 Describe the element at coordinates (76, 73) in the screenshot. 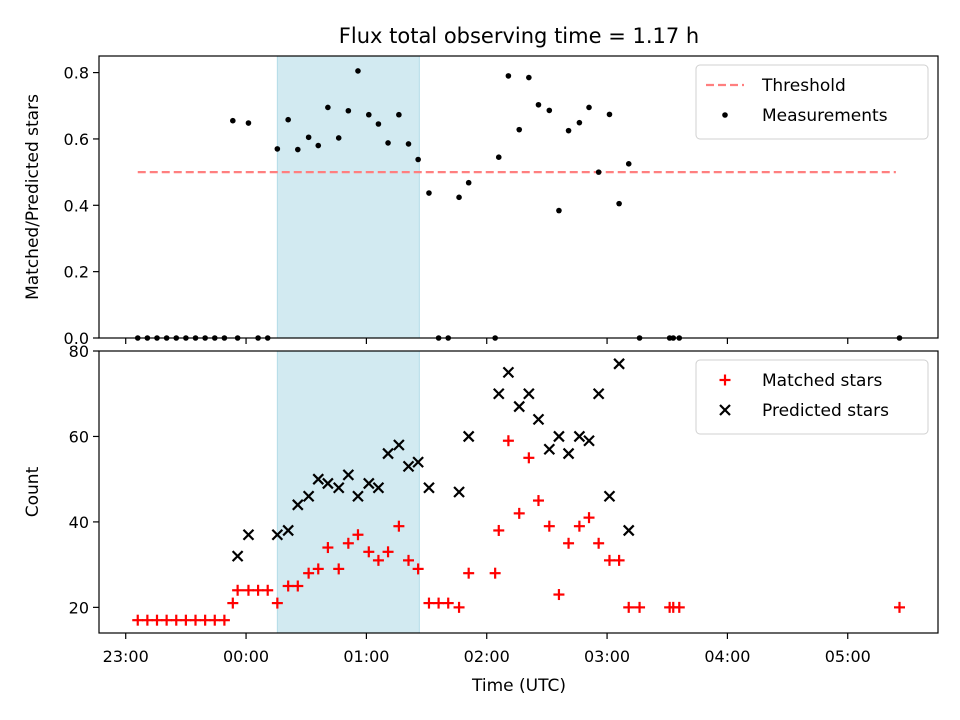

I see `y-tick-label: 0.8` at that location.